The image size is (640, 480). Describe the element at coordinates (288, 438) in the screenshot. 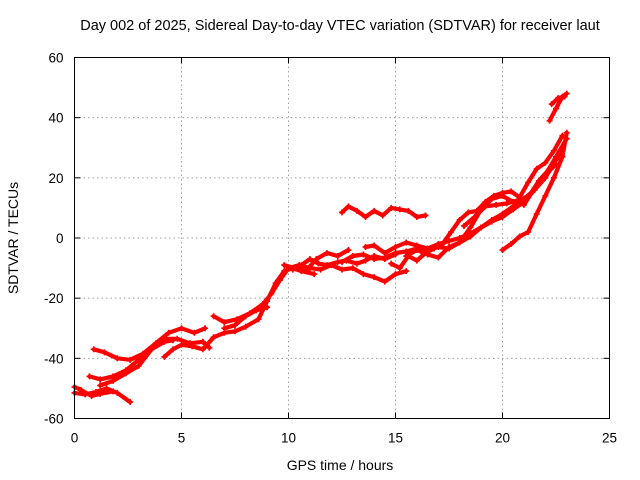

I see `x-tick-label: 10` at that location.